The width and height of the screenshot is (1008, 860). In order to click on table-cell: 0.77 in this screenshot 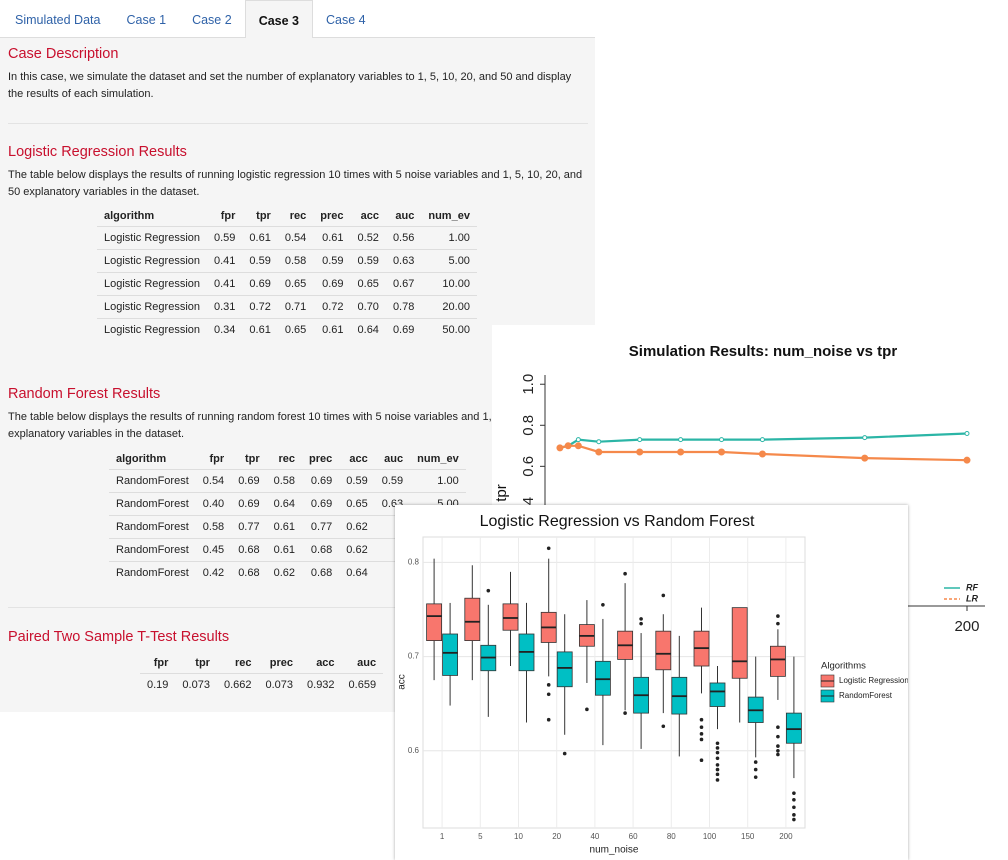, I will do `click(321, 527)`.